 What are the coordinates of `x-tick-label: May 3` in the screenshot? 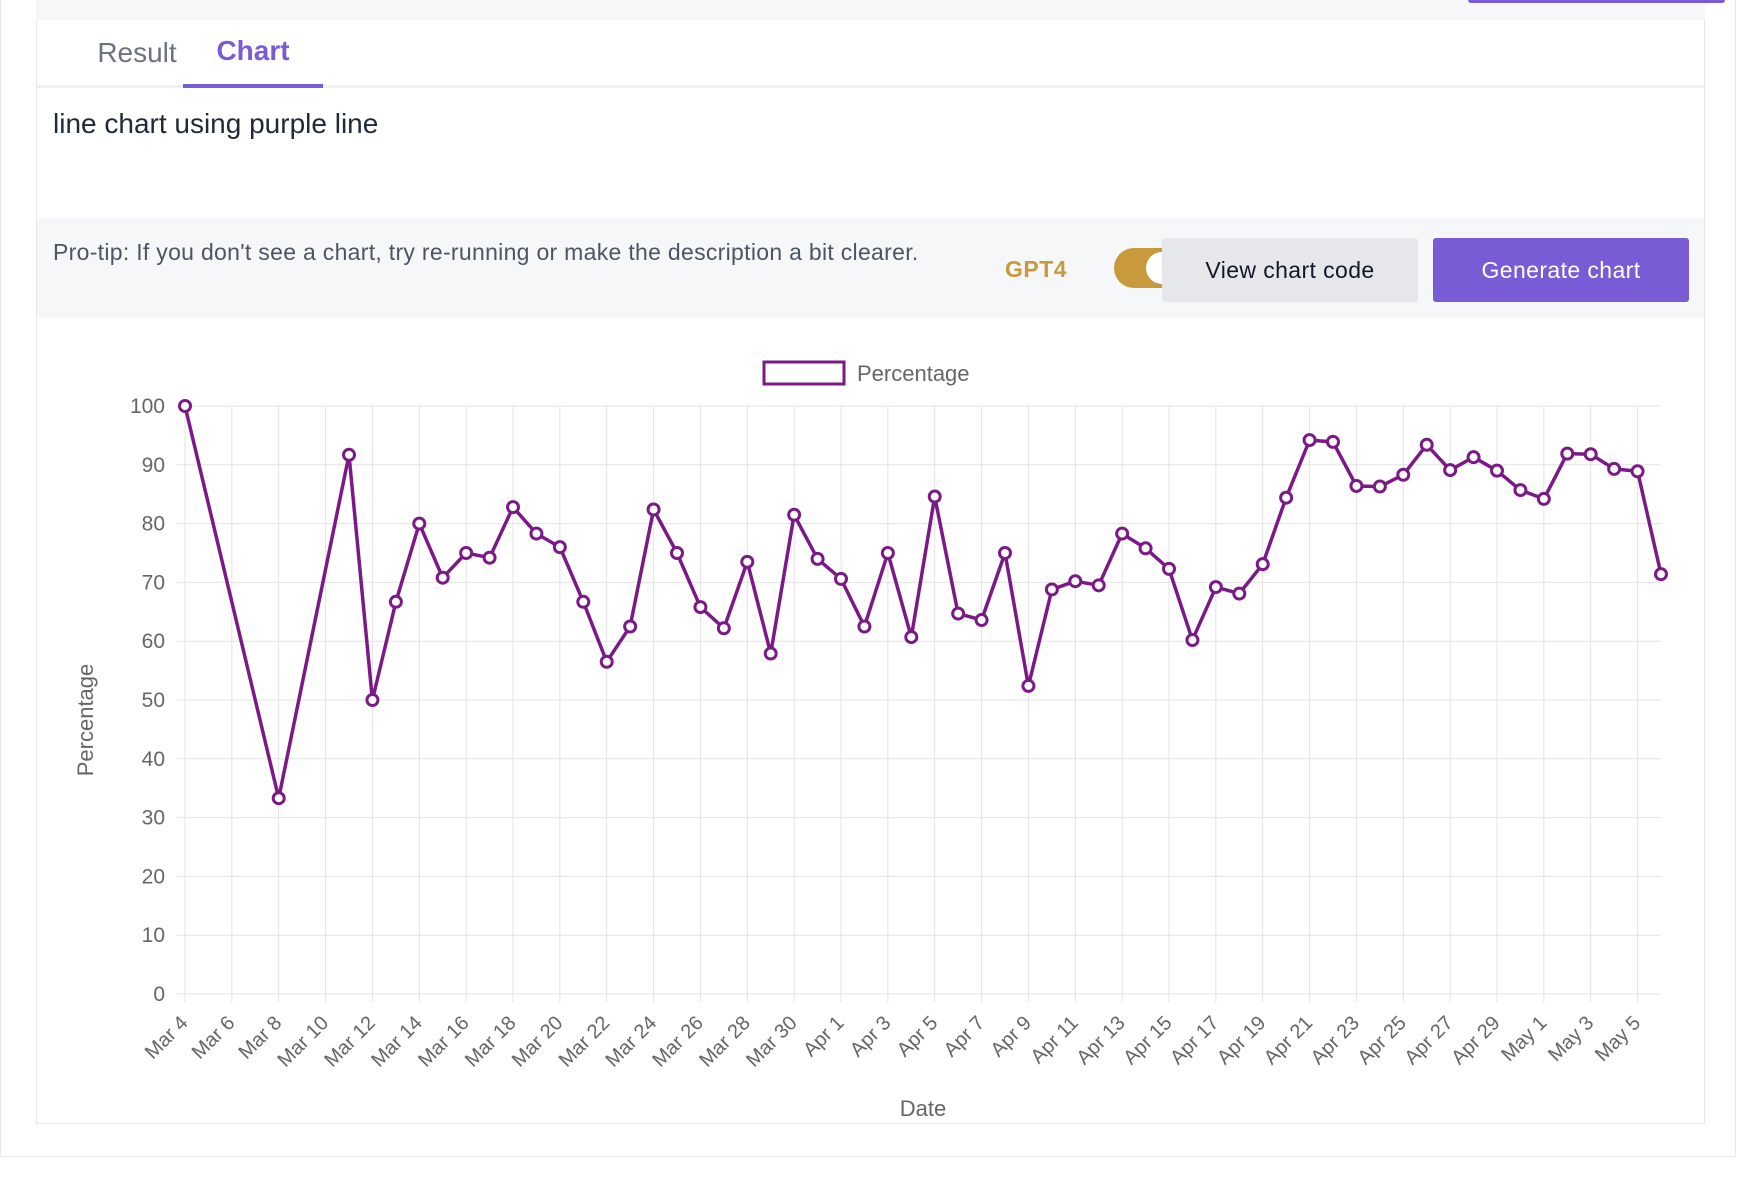 It's located at (1571, 1039).